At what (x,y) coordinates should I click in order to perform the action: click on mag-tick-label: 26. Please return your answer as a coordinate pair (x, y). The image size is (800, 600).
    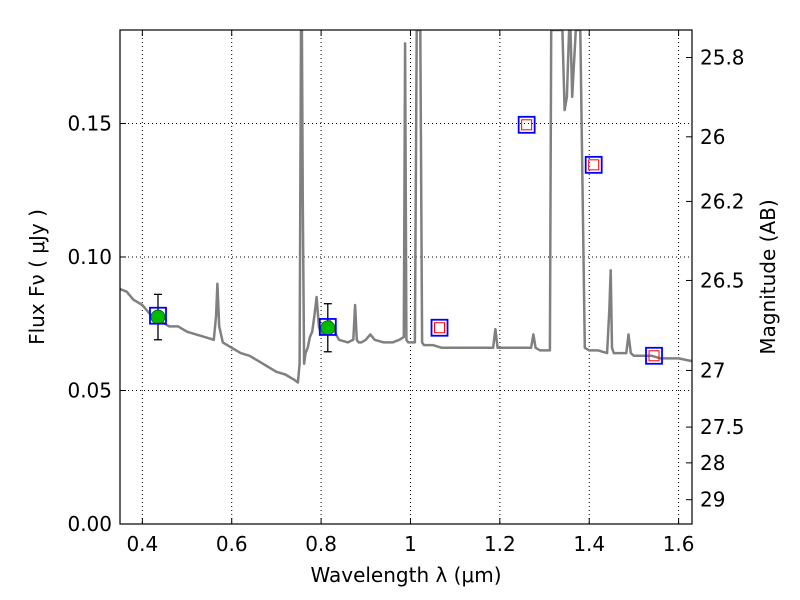
    Looking at the image, I should click on (712, 137).